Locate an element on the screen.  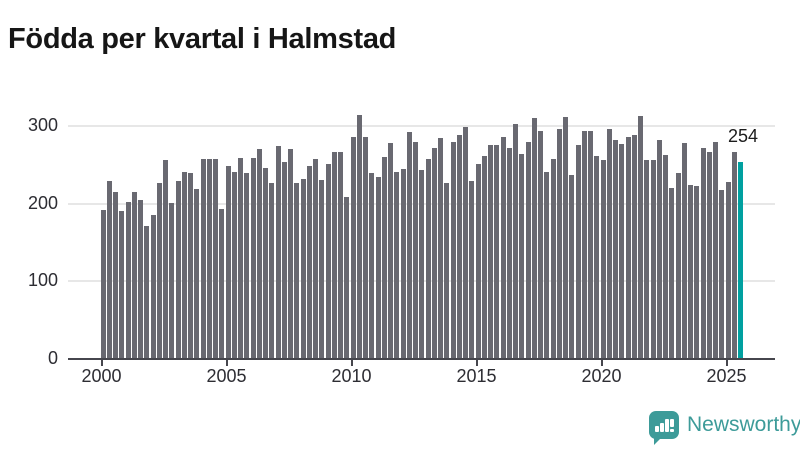
x-tick-2020 is located at coordinates (601, 363).